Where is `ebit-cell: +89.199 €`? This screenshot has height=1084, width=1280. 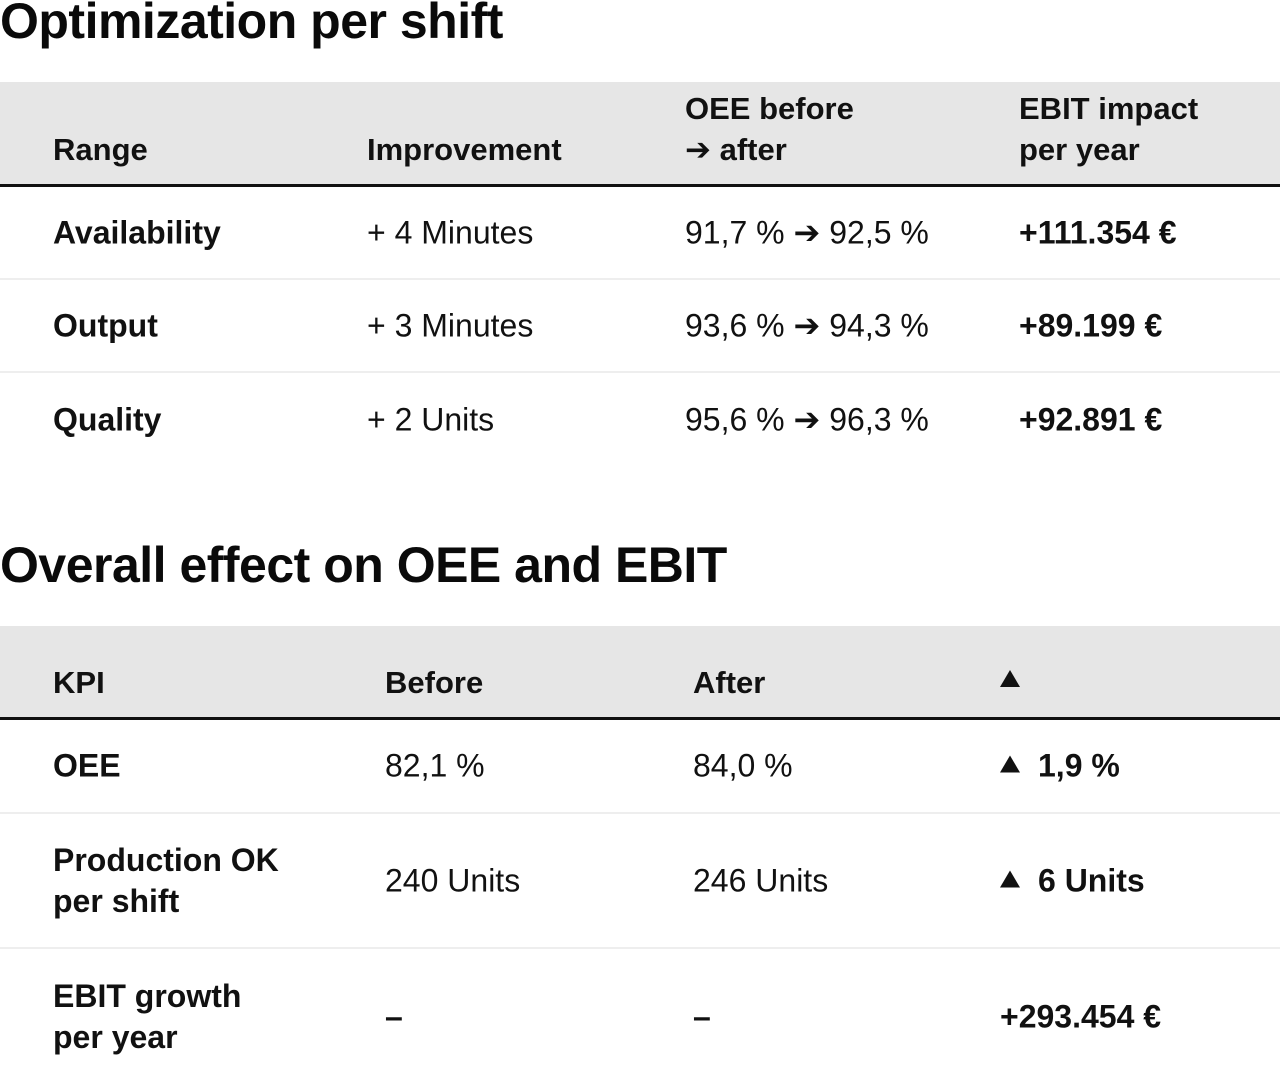 ebit-cell: +89.199 € is located at coordinates (1091, 325).